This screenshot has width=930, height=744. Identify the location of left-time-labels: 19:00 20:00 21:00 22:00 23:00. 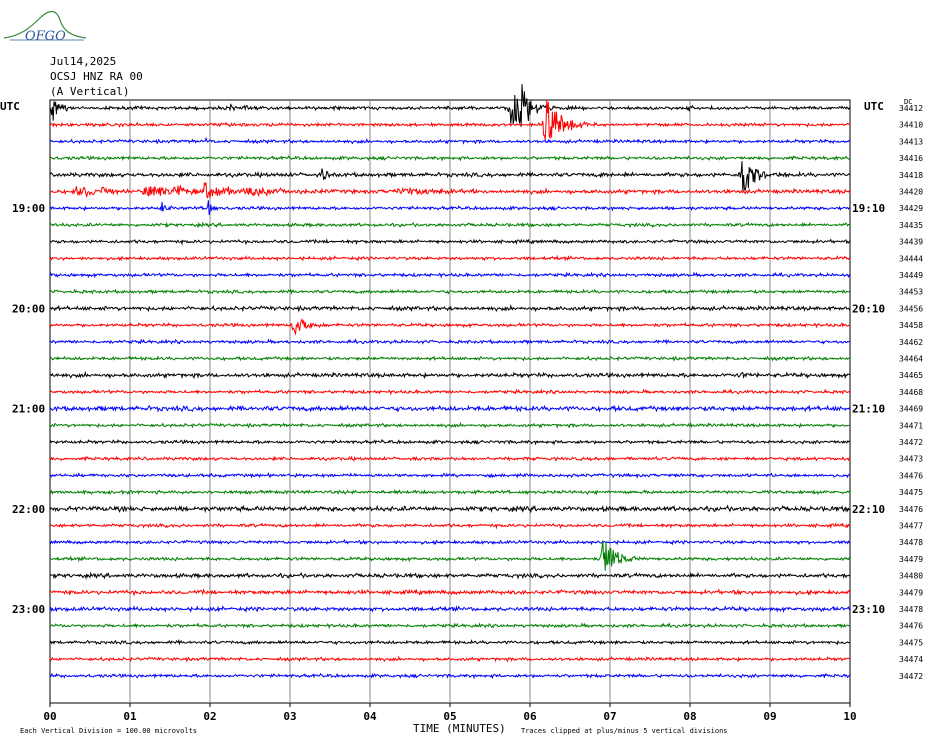
(28, 409).